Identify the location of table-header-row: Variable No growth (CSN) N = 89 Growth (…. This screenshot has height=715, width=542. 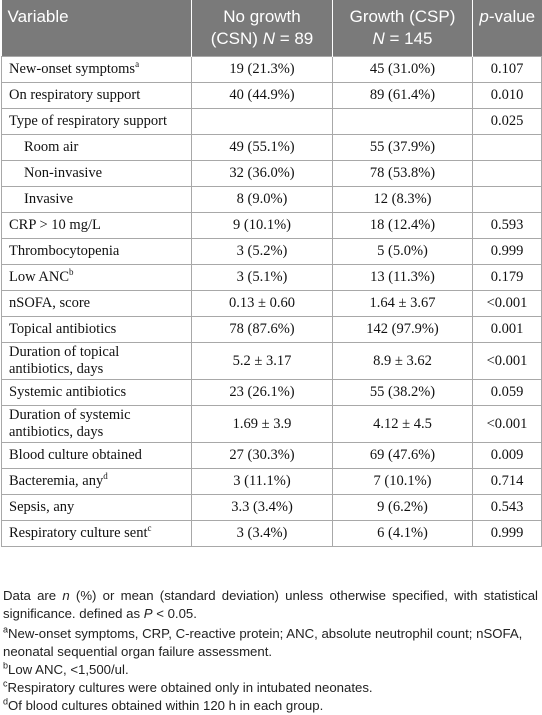
(271, 28).